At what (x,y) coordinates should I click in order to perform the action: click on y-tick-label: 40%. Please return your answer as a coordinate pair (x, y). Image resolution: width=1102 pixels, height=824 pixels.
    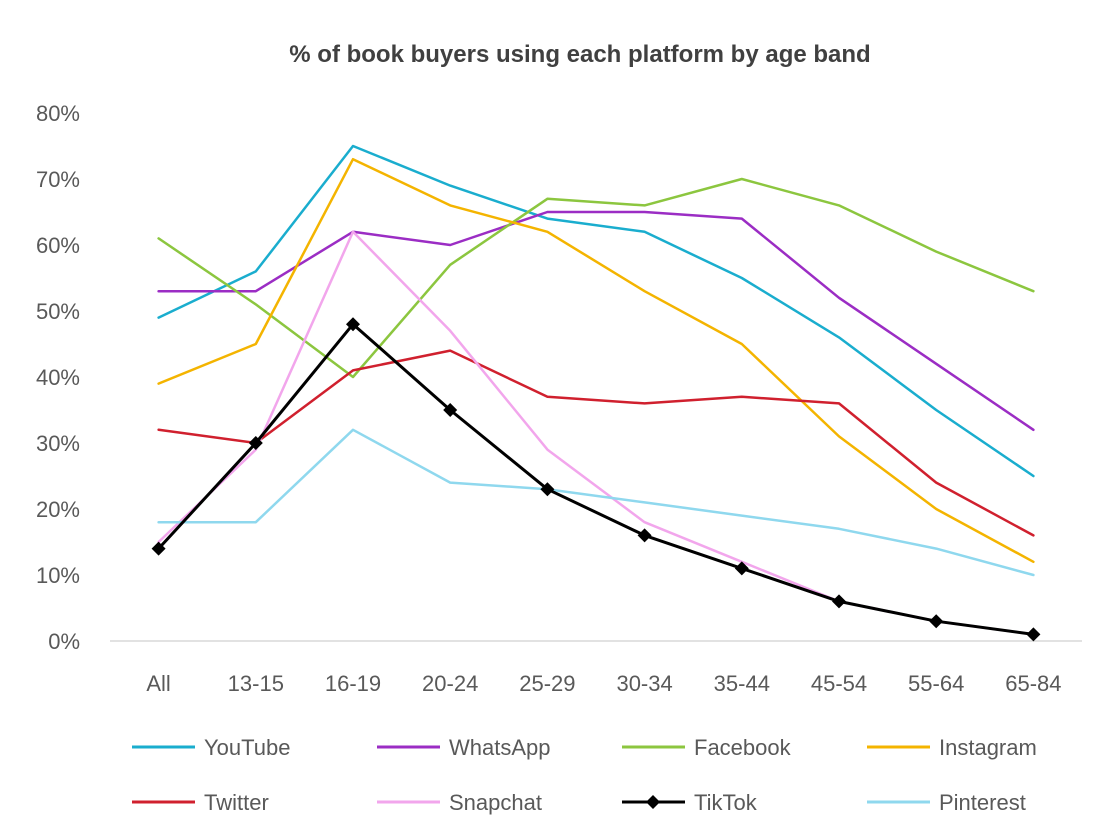
    Looking at the image, I should click on (58, 377).